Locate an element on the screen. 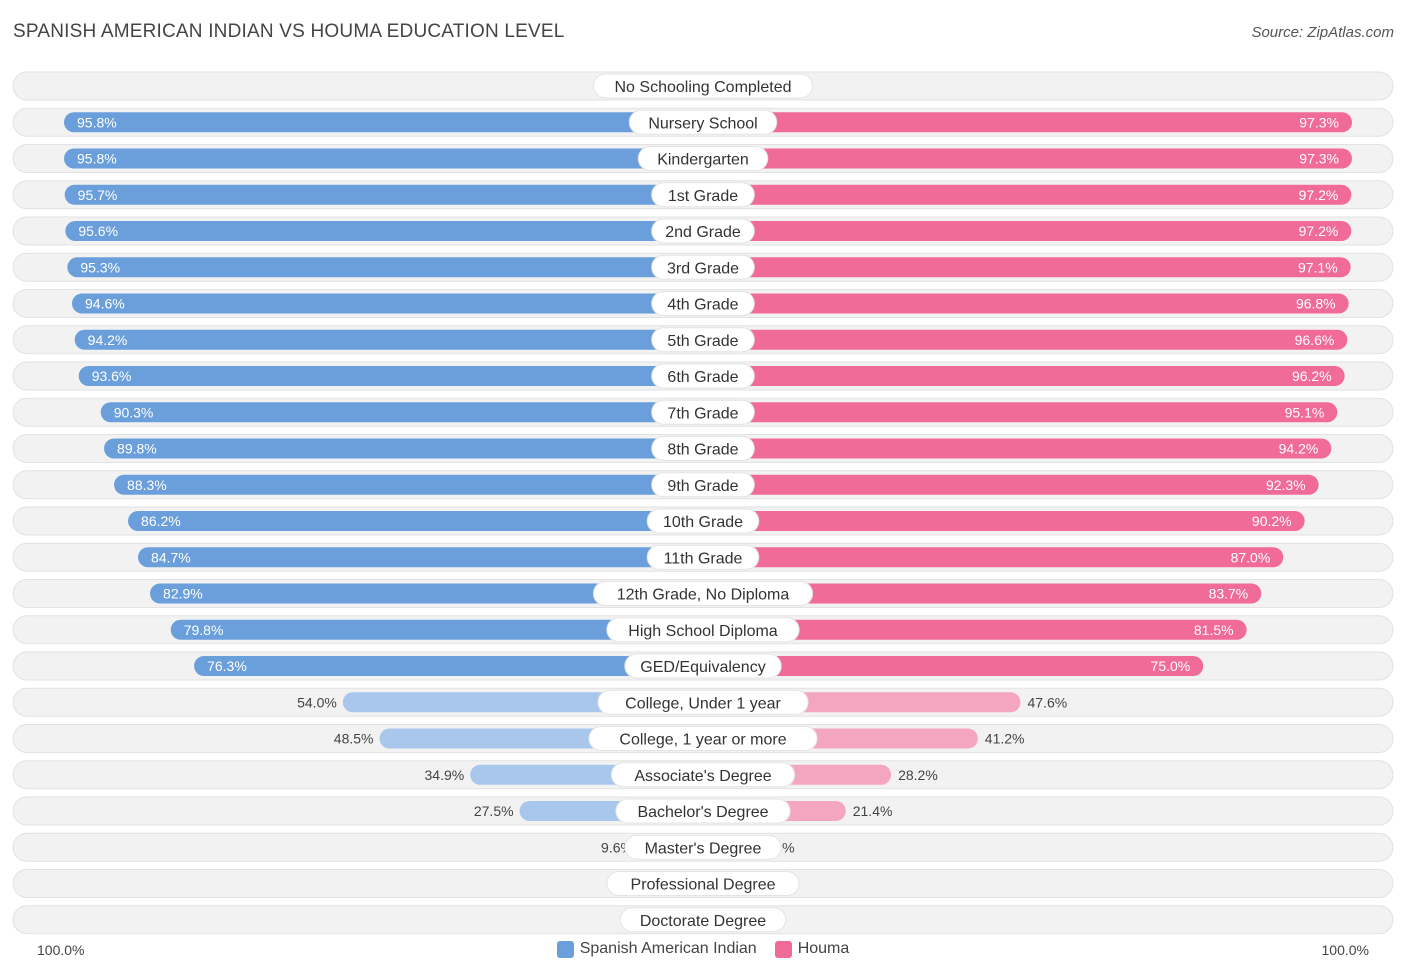 Image resolution: width=1406 pixels, height=975 pixels. category-label: No Schooling Completed is located at coordinates (703, 87).